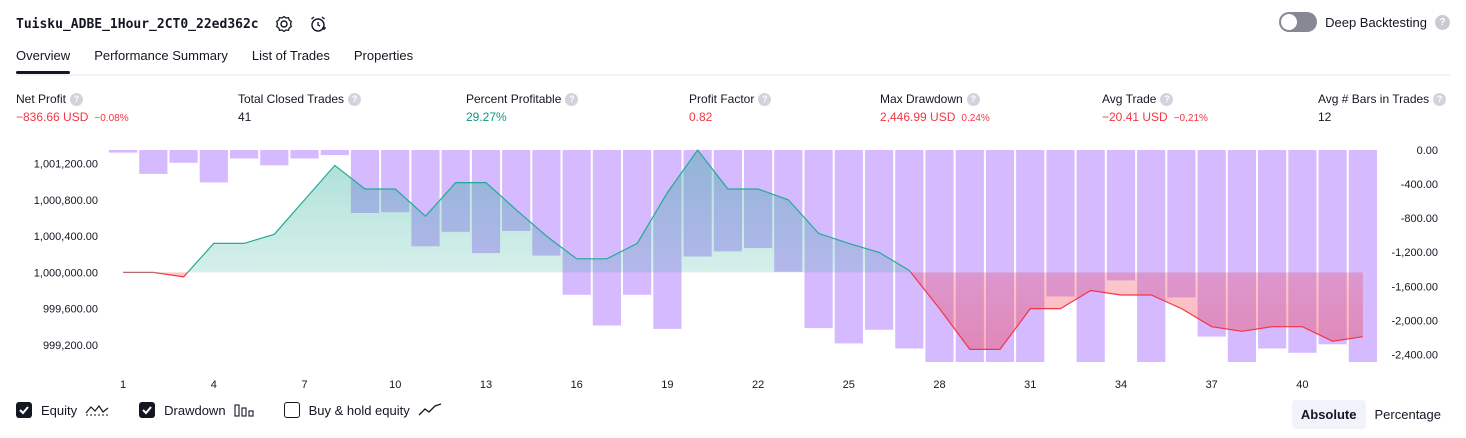  Describe the element at coordinates (24, 410) in the screenshot. I see `equity-checkbox` at that location.